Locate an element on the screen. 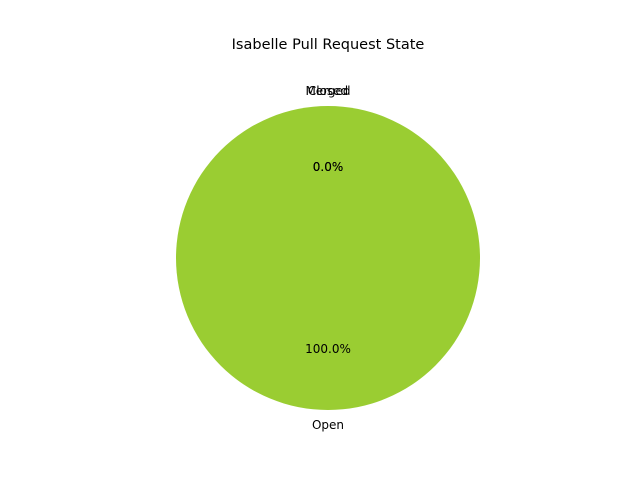 This screenshot has width=640, height=480. slice-percent-closed: 0.0% is located at coordinates (328, 167).